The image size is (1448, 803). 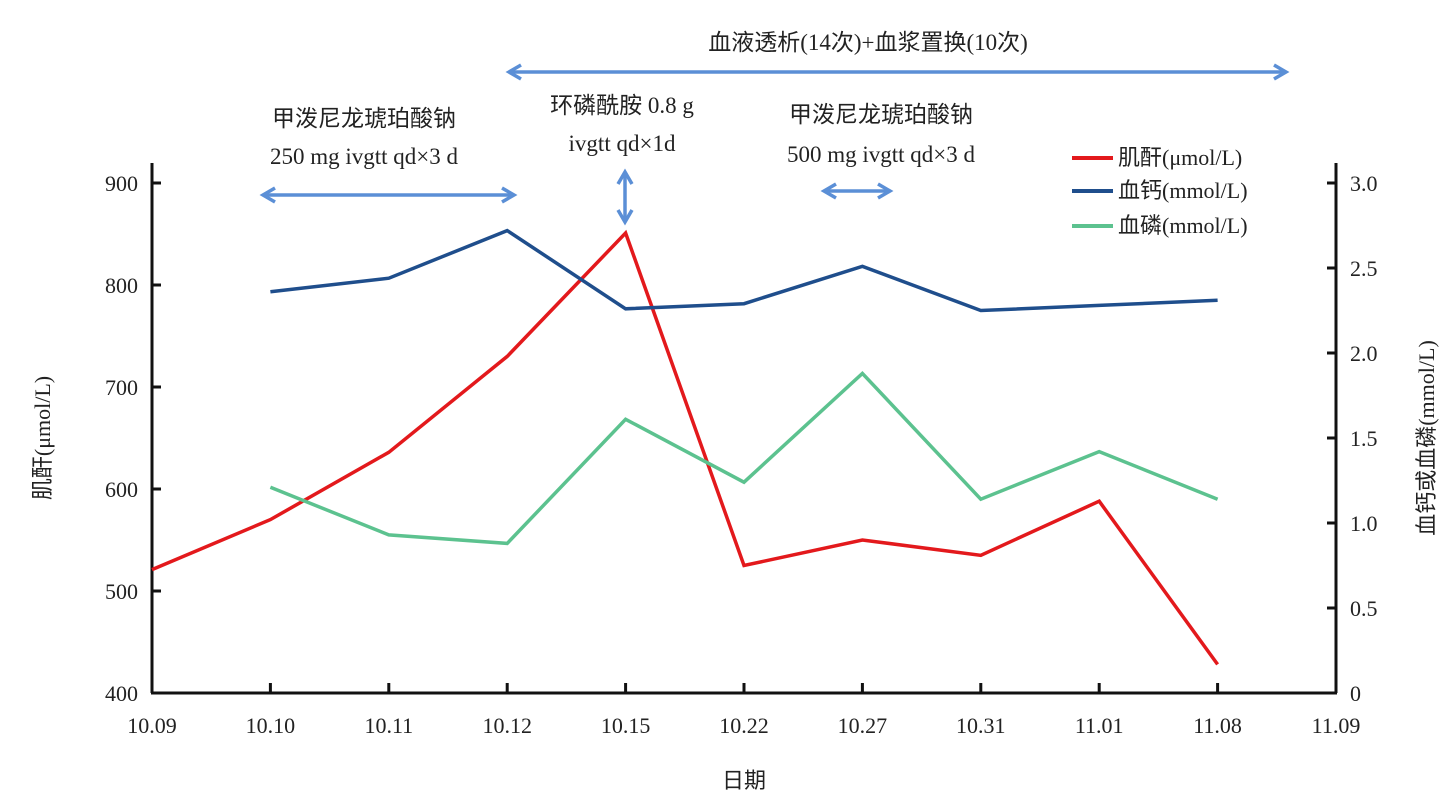 What do you see at coordinates (881, 154) in the screenshot?
I see `annotation-mp500-line2: 500 mg ivgtt qd×3 d` at bounding box center [881, 154].